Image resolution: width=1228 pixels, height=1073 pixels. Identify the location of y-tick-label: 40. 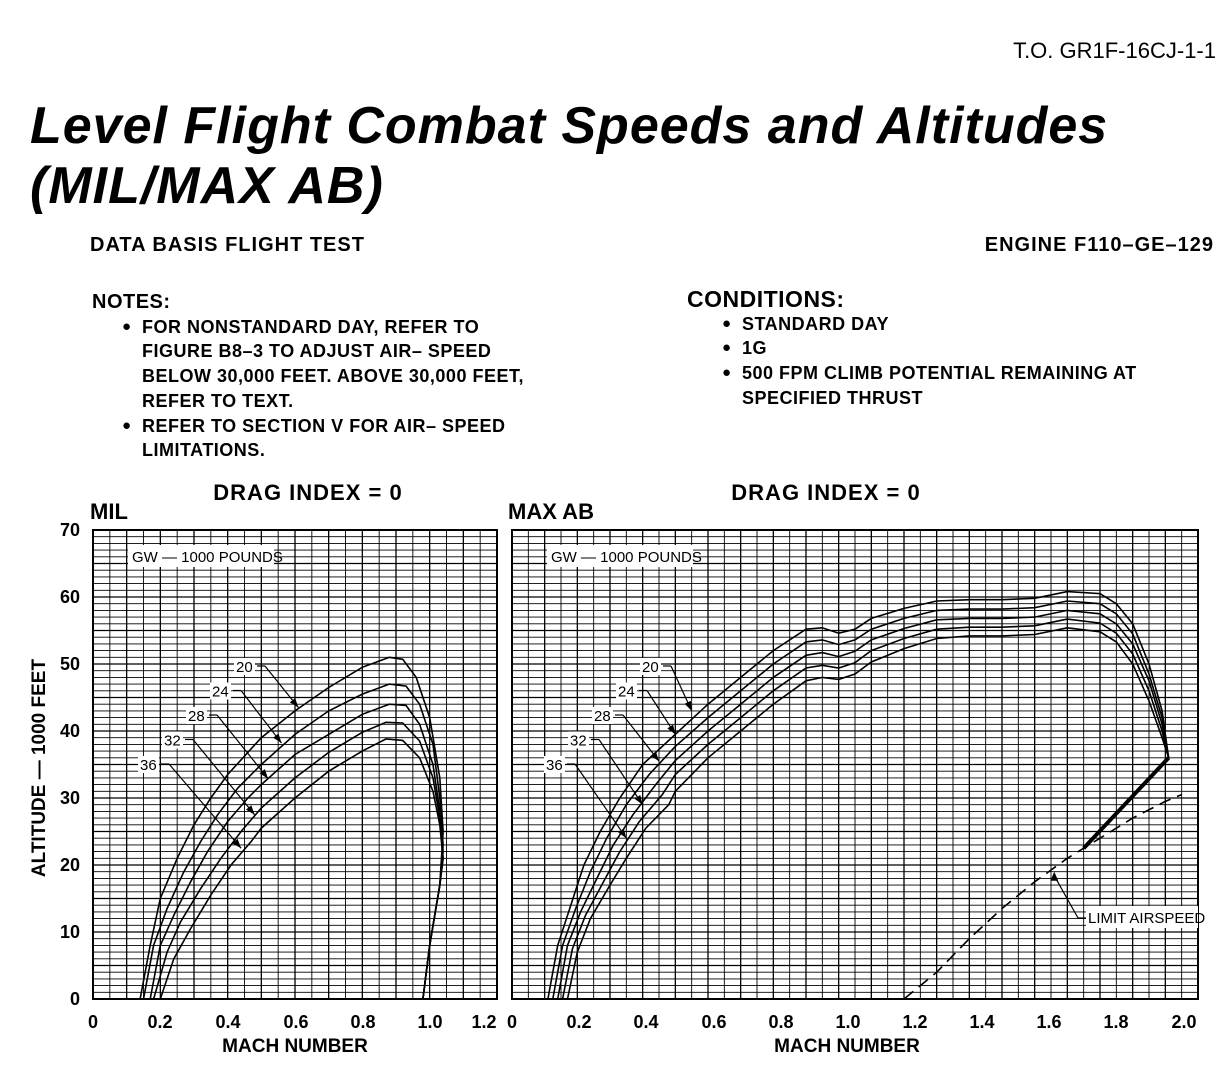
(70, 731).